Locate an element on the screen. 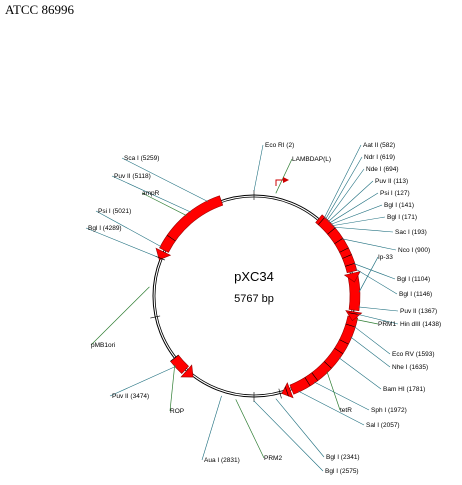 This screenshot has height=485, width=462. site-label: Aua I (2831) is located at coordinates (222, 460).